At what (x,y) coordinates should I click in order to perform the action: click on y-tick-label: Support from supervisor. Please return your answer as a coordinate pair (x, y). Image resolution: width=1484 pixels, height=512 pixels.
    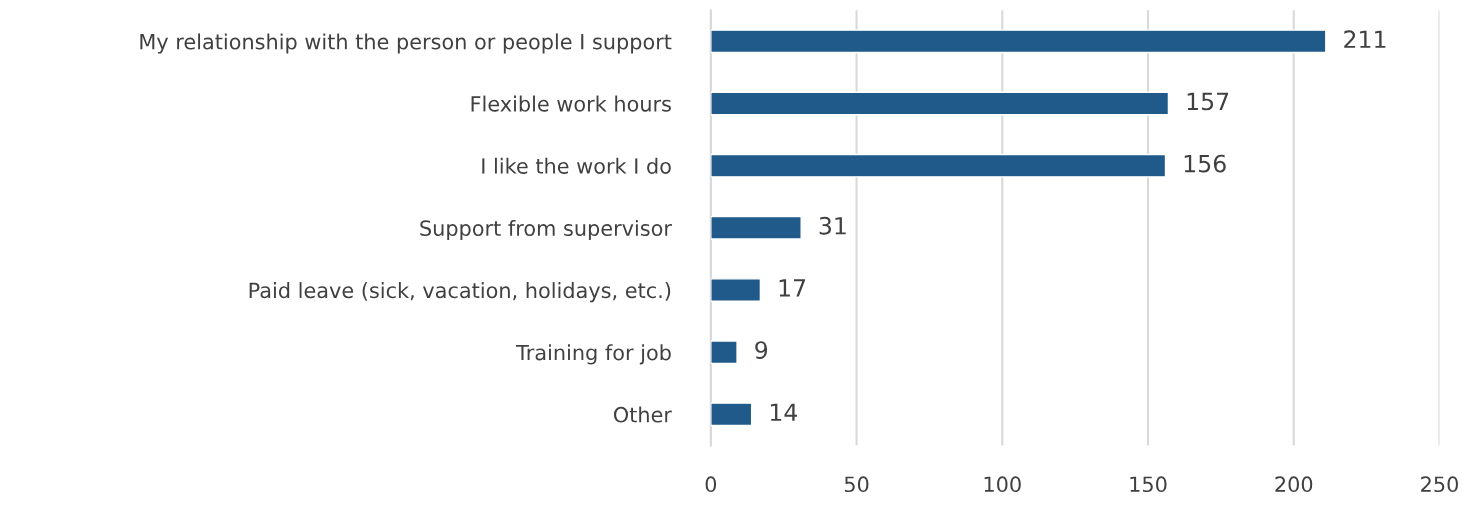
    Looking at the image, I should click on (546, 230).